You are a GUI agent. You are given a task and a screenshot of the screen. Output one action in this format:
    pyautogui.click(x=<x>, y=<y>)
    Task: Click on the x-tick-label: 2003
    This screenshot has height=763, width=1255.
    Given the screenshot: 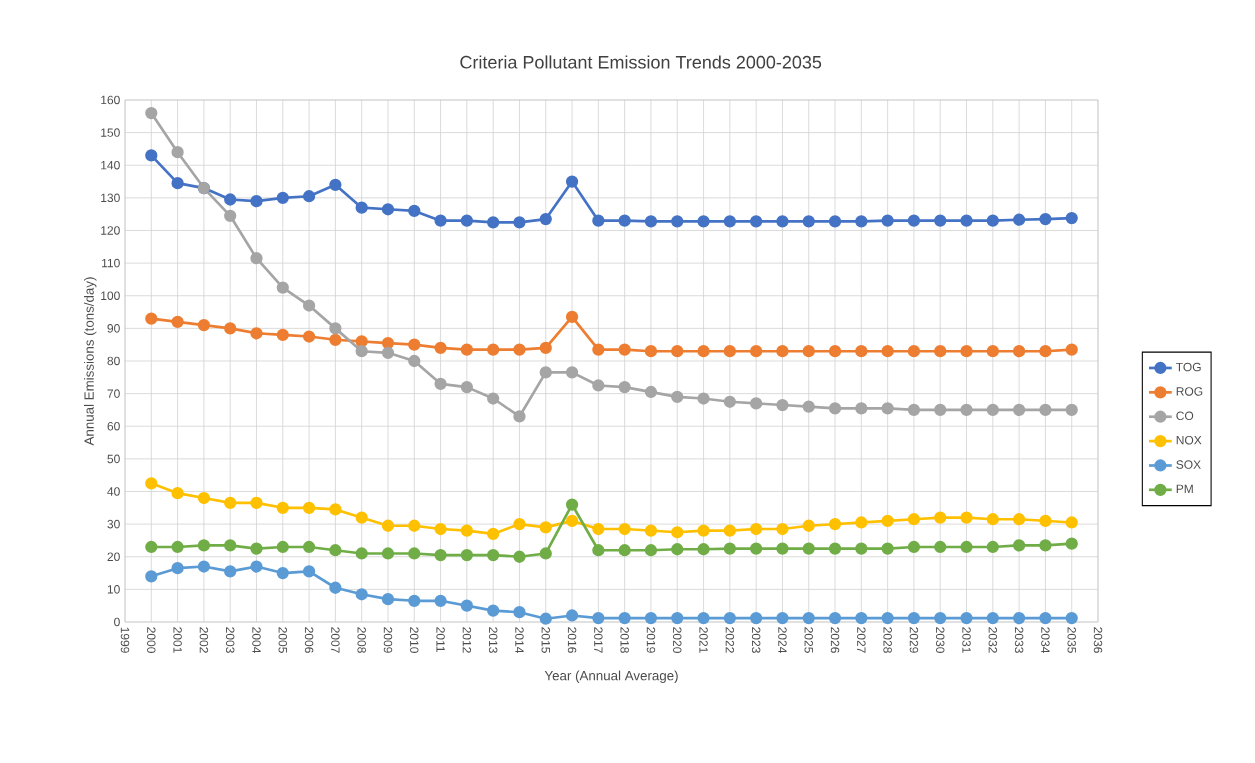 What is the action you would take?
    pyautogui.click(x=230, y=640)
    